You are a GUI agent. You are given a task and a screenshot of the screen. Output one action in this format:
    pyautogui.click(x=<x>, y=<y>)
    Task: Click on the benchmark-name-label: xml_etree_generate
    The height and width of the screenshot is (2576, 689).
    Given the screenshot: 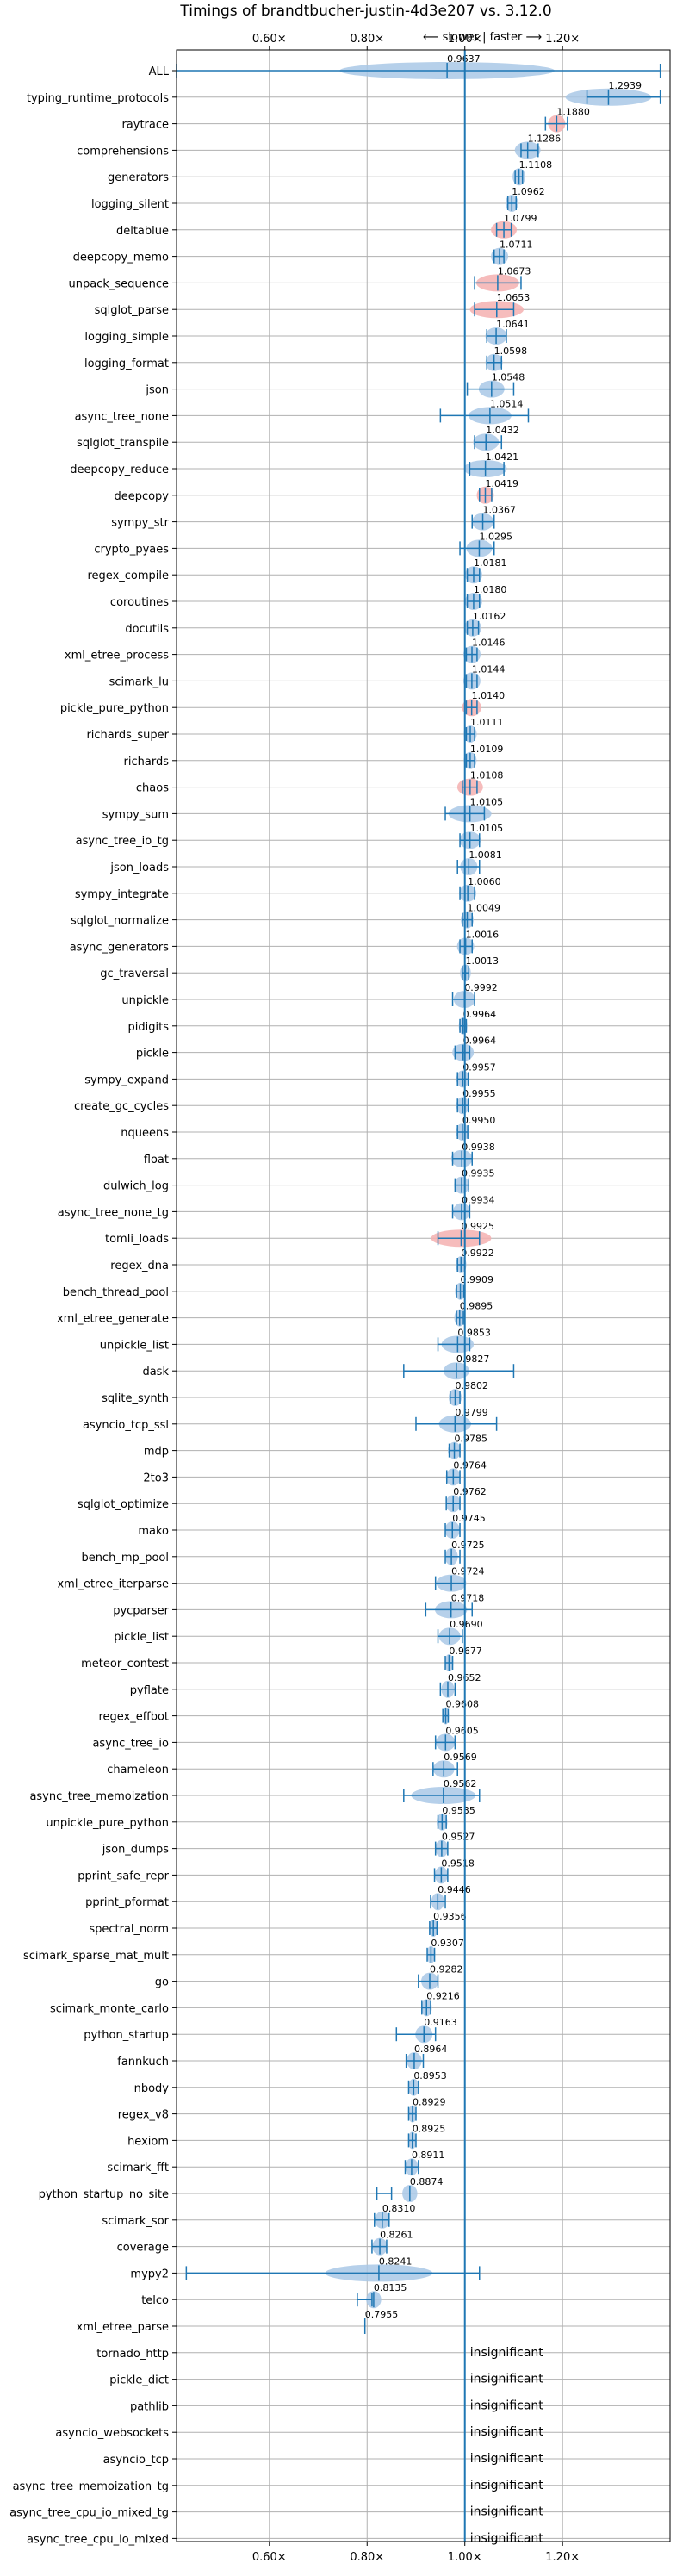 What is the action you would take?
    pyautogui.click(x=113, y=1320)
    